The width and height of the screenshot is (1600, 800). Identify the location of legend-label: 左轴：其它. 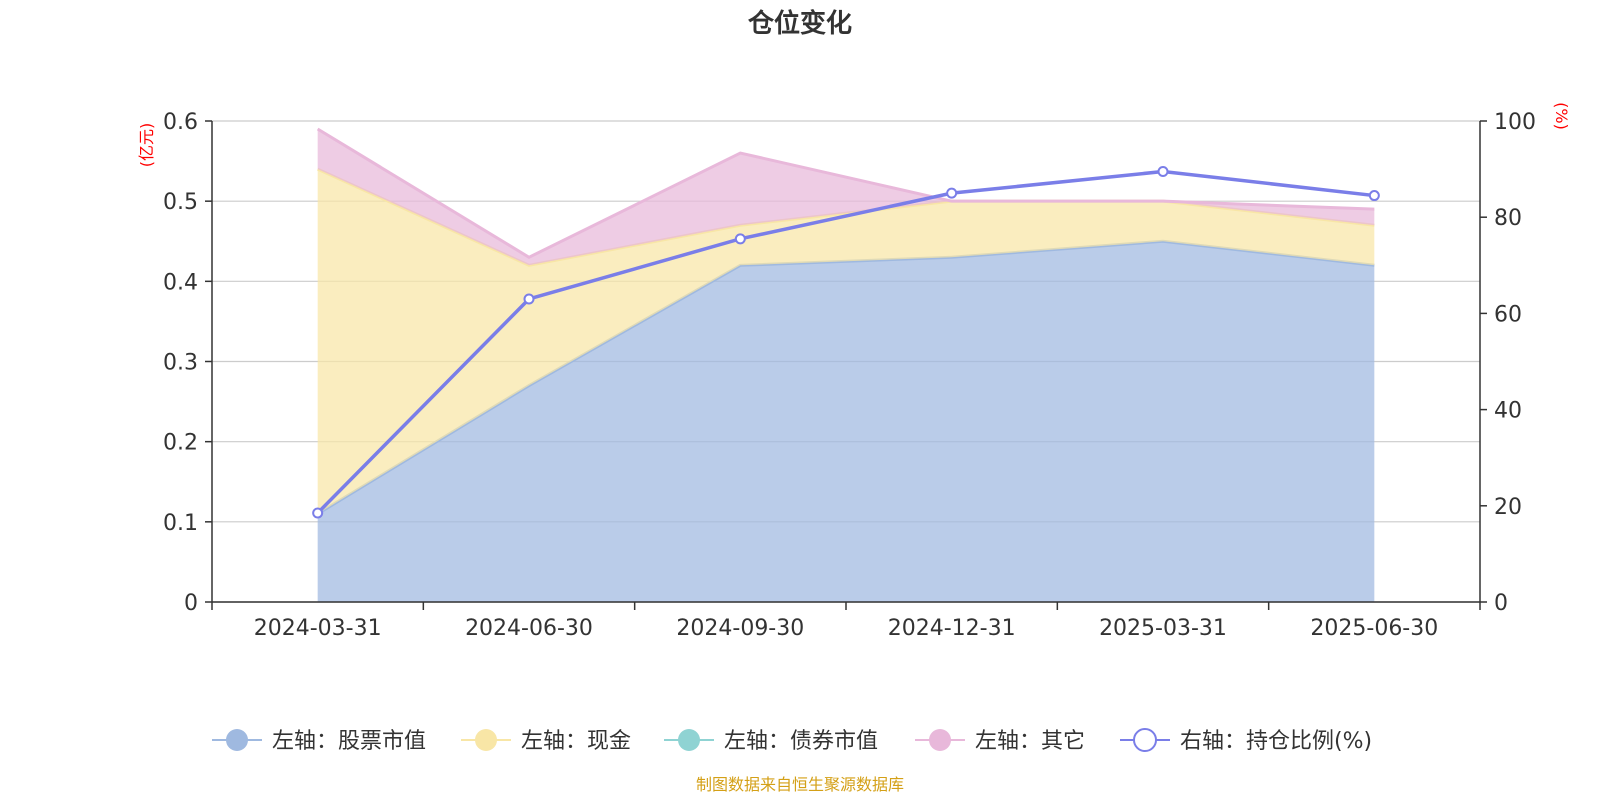
(1030, 741).